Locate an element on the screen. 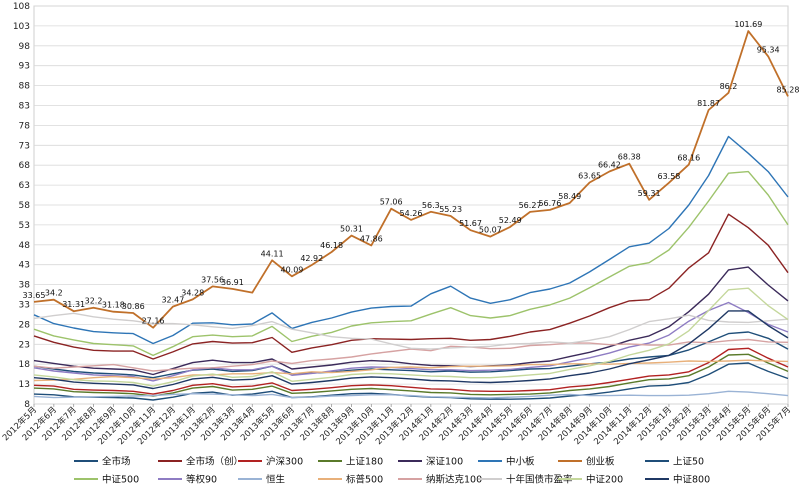 The width and height of the screenshot is (800, 489). data-label: 85.28 is located at coordinates (788, 89).